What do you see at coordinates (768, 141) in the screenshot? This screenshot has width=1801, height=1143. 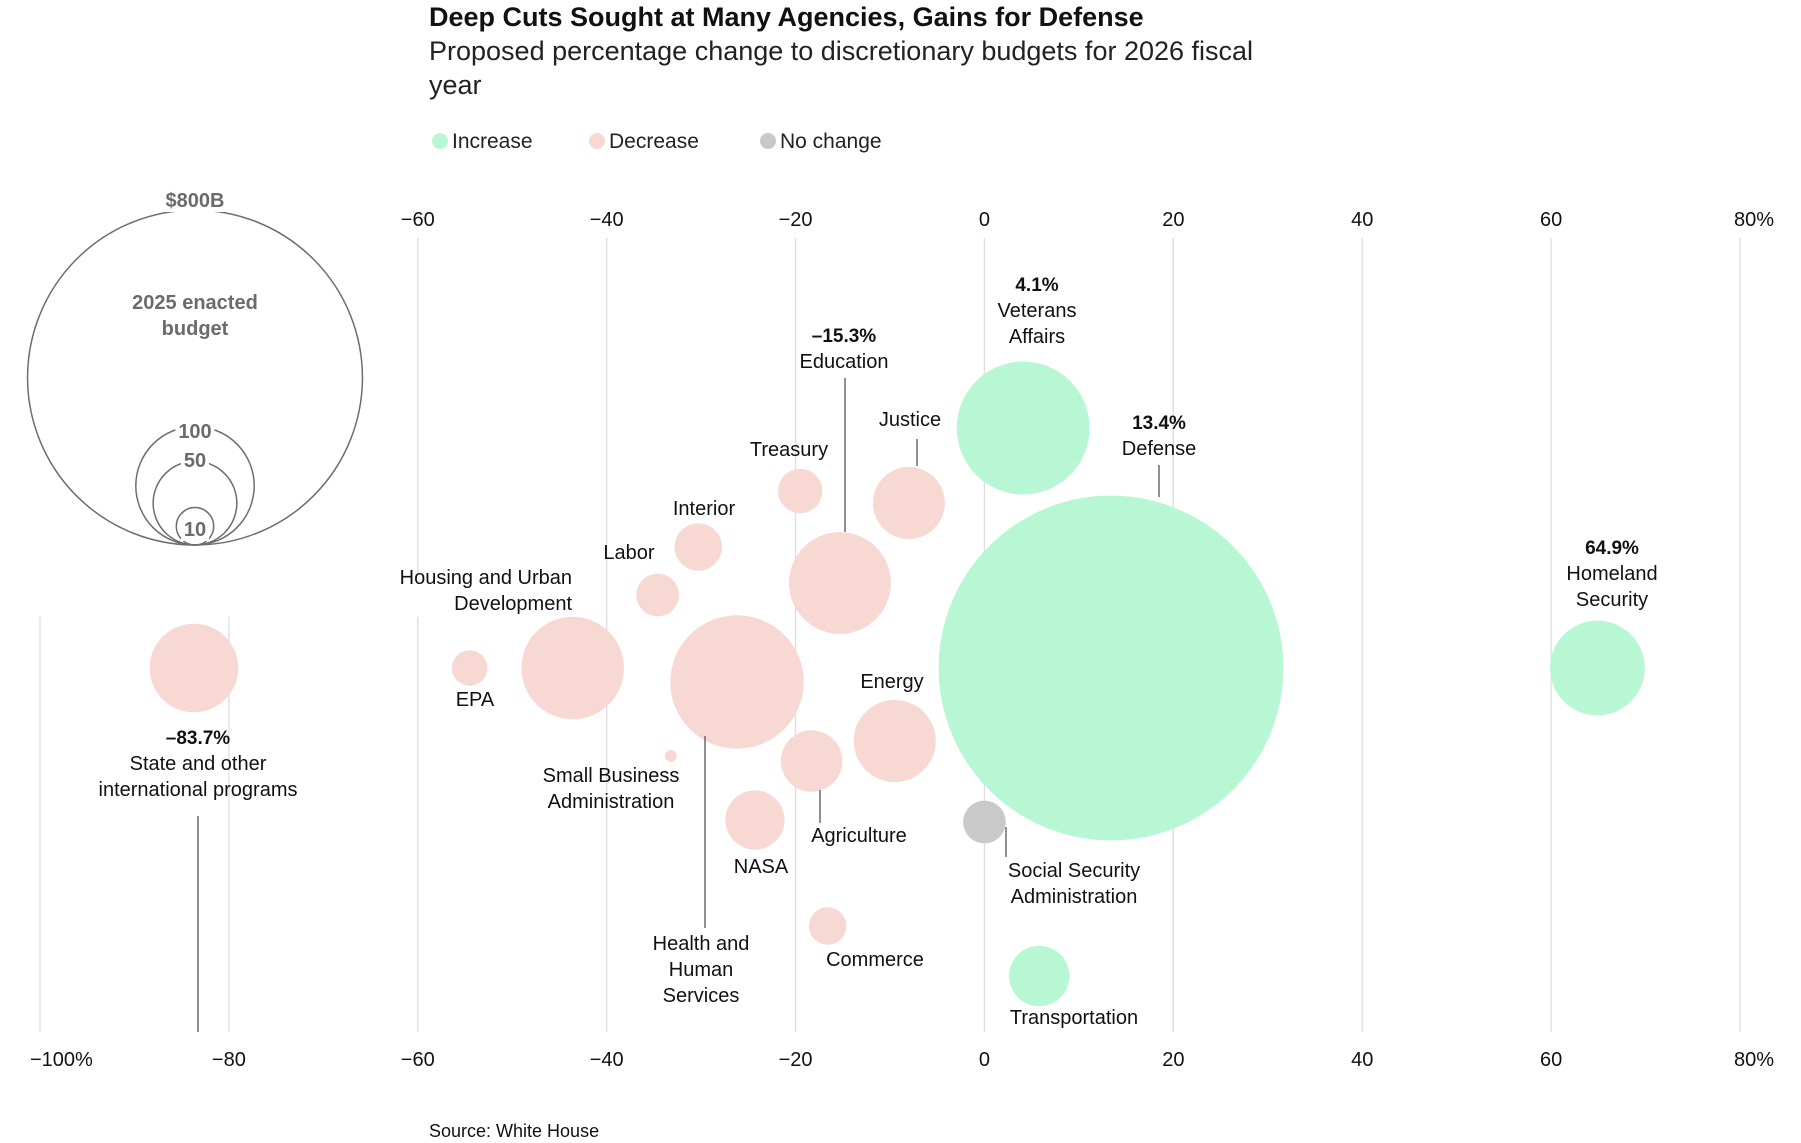 I see `legend-swatch-no-change` at bounding box center [768, 141].